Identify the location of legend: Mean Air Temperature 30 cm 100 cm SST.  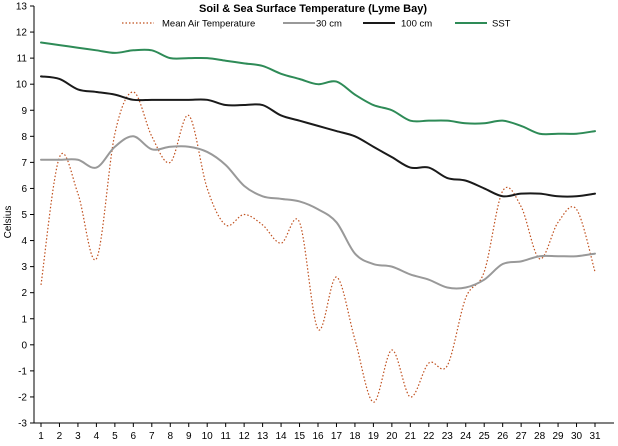
(316, 24).